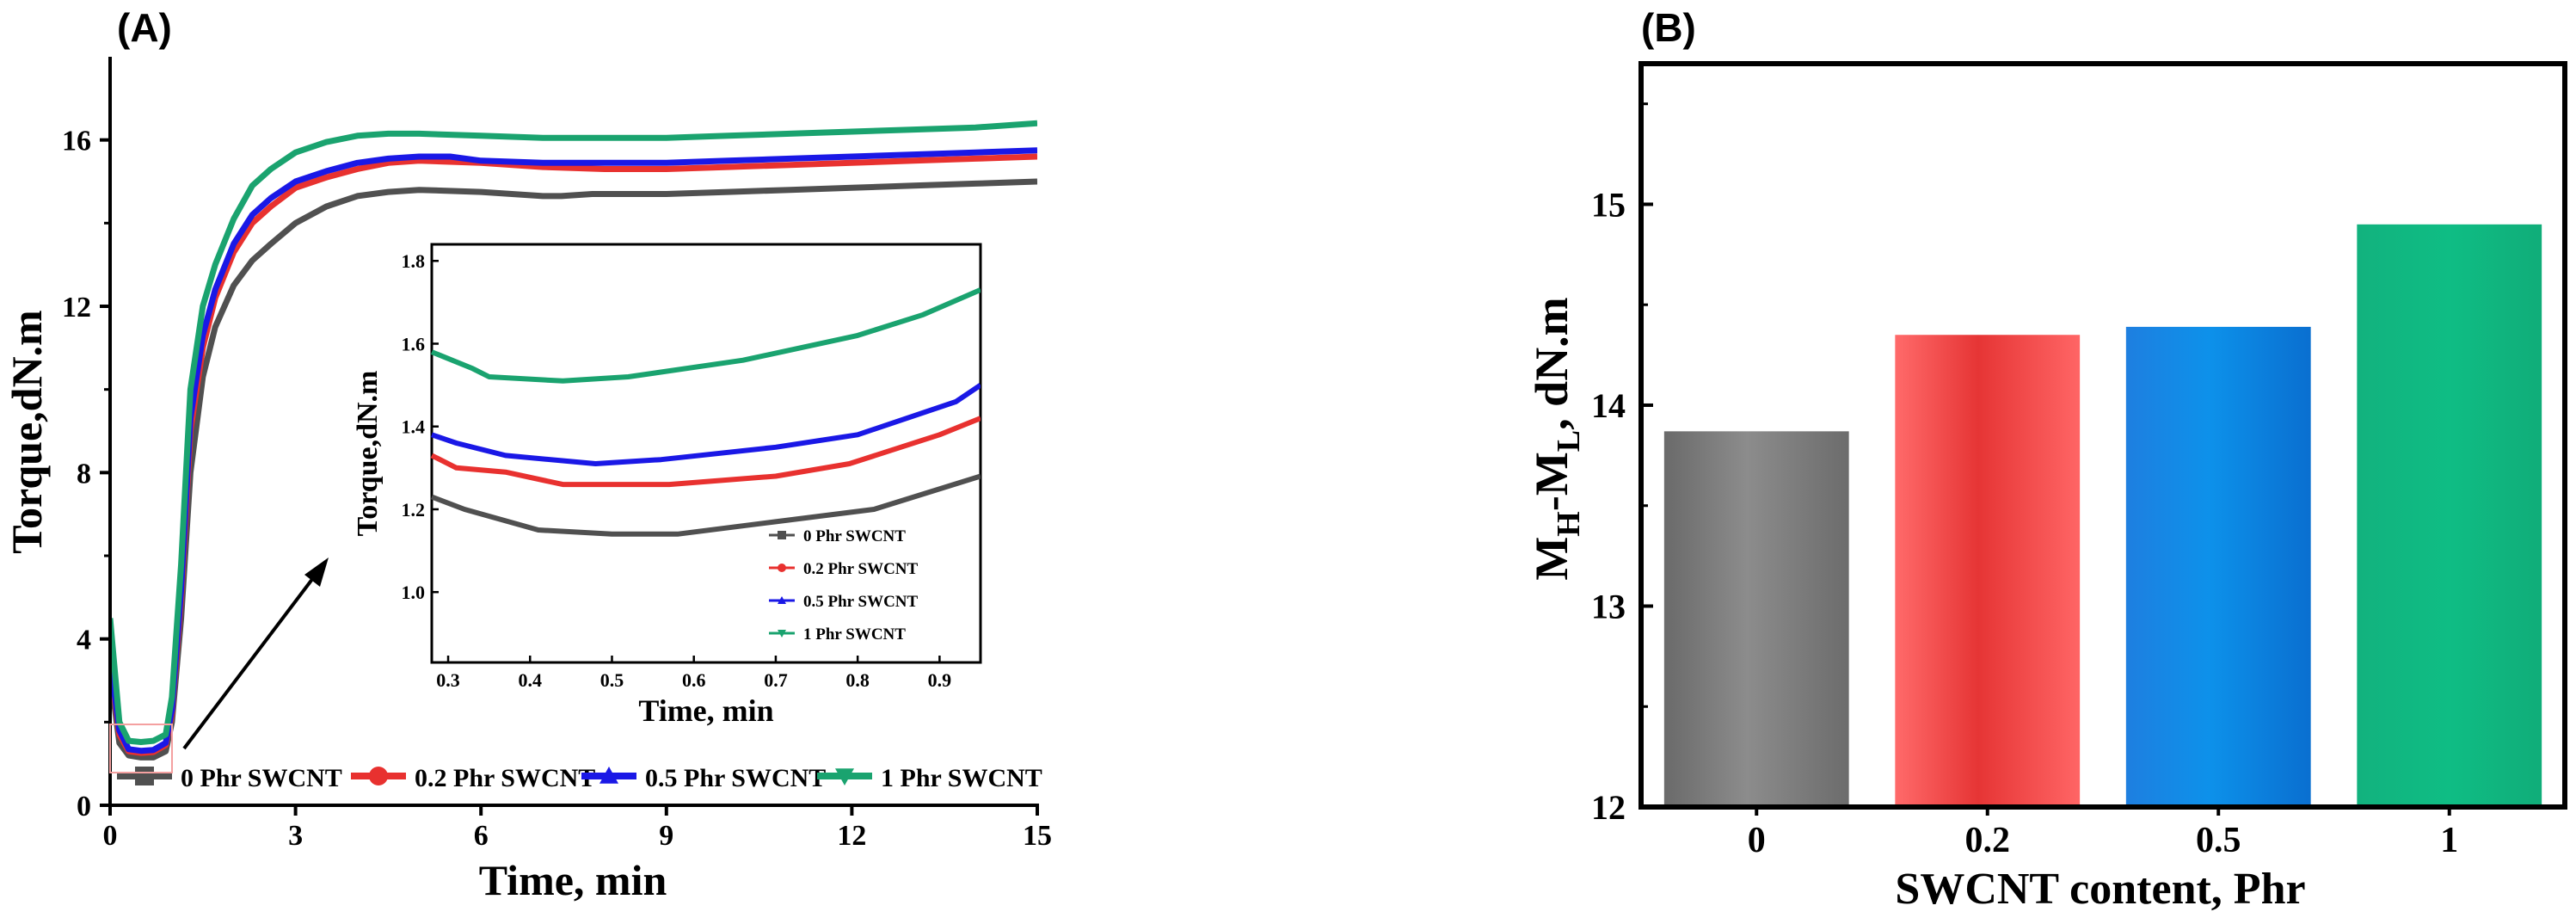 This screenshot has width=2576, height=924. What do you see at coordinates (961, 778) in the screenshot?
I see `legend-label-3: 1 Phr SWCNT` at bounding box center [961, 778].